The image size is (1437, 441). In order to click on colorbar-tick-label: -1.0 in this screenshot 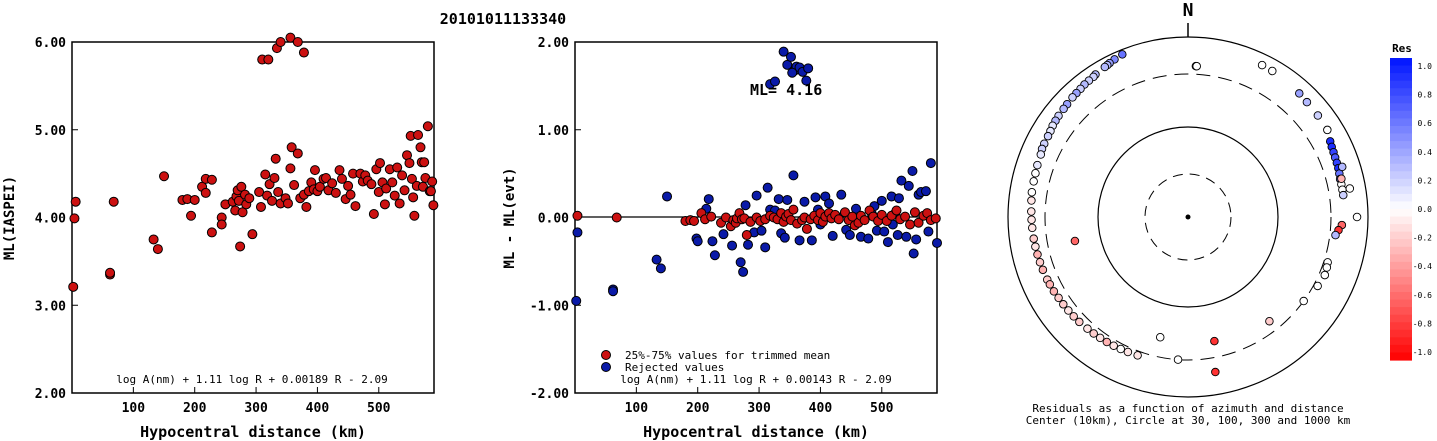, I will do `click(1422, 352)`.